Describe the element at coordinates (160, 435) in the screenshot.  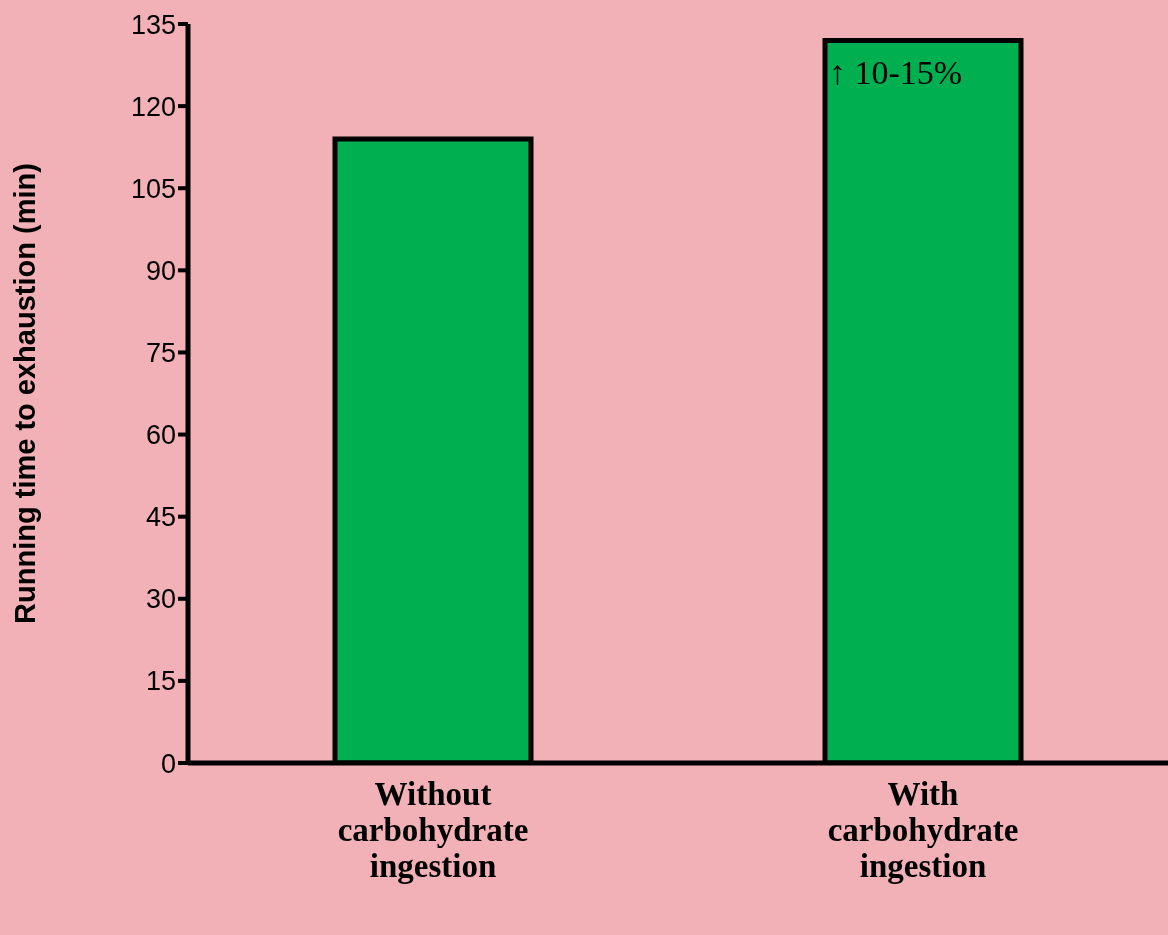
I see `y-tick-label: 60` at that location.